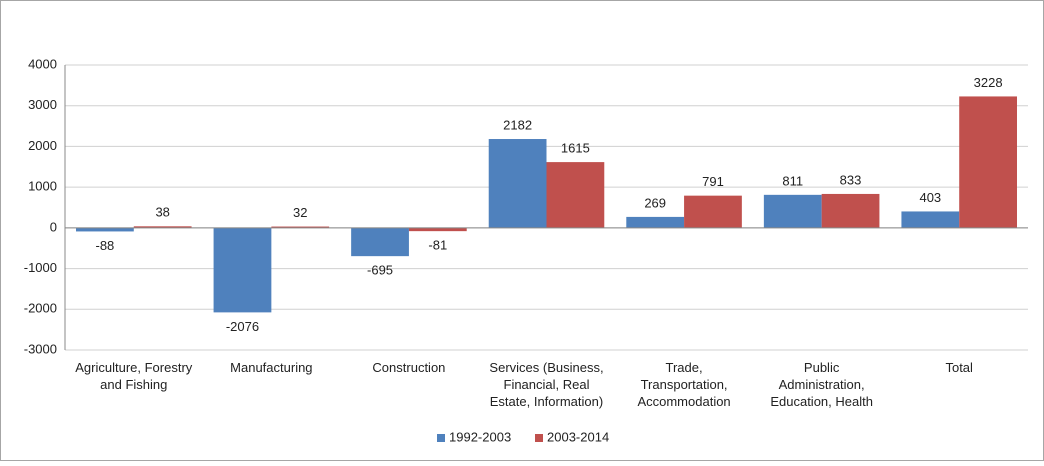 This screenshot has width=1044, height=466. Describe the element at coordinates (42, 145) in the screenshot. I see `y-tick-label: 2000` at that location.